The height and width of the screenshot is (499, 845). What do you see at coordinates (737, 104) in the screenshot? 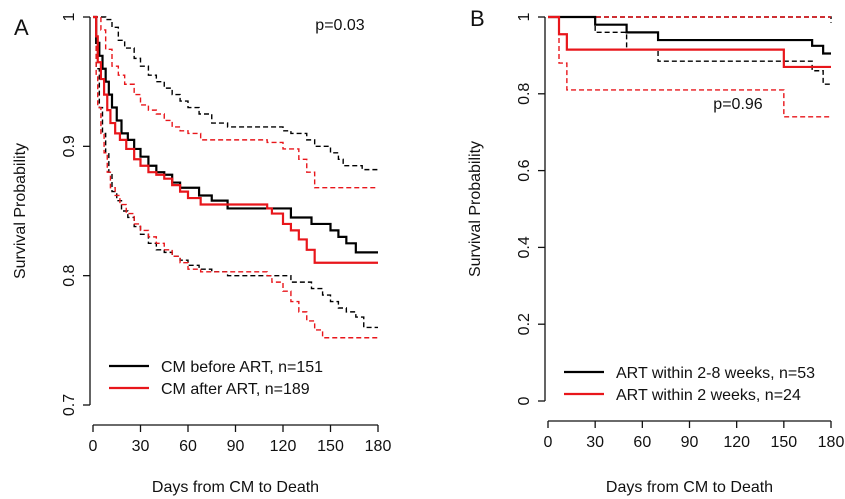
I see `p-value: p=0.96` at bounding box center [737, 104].